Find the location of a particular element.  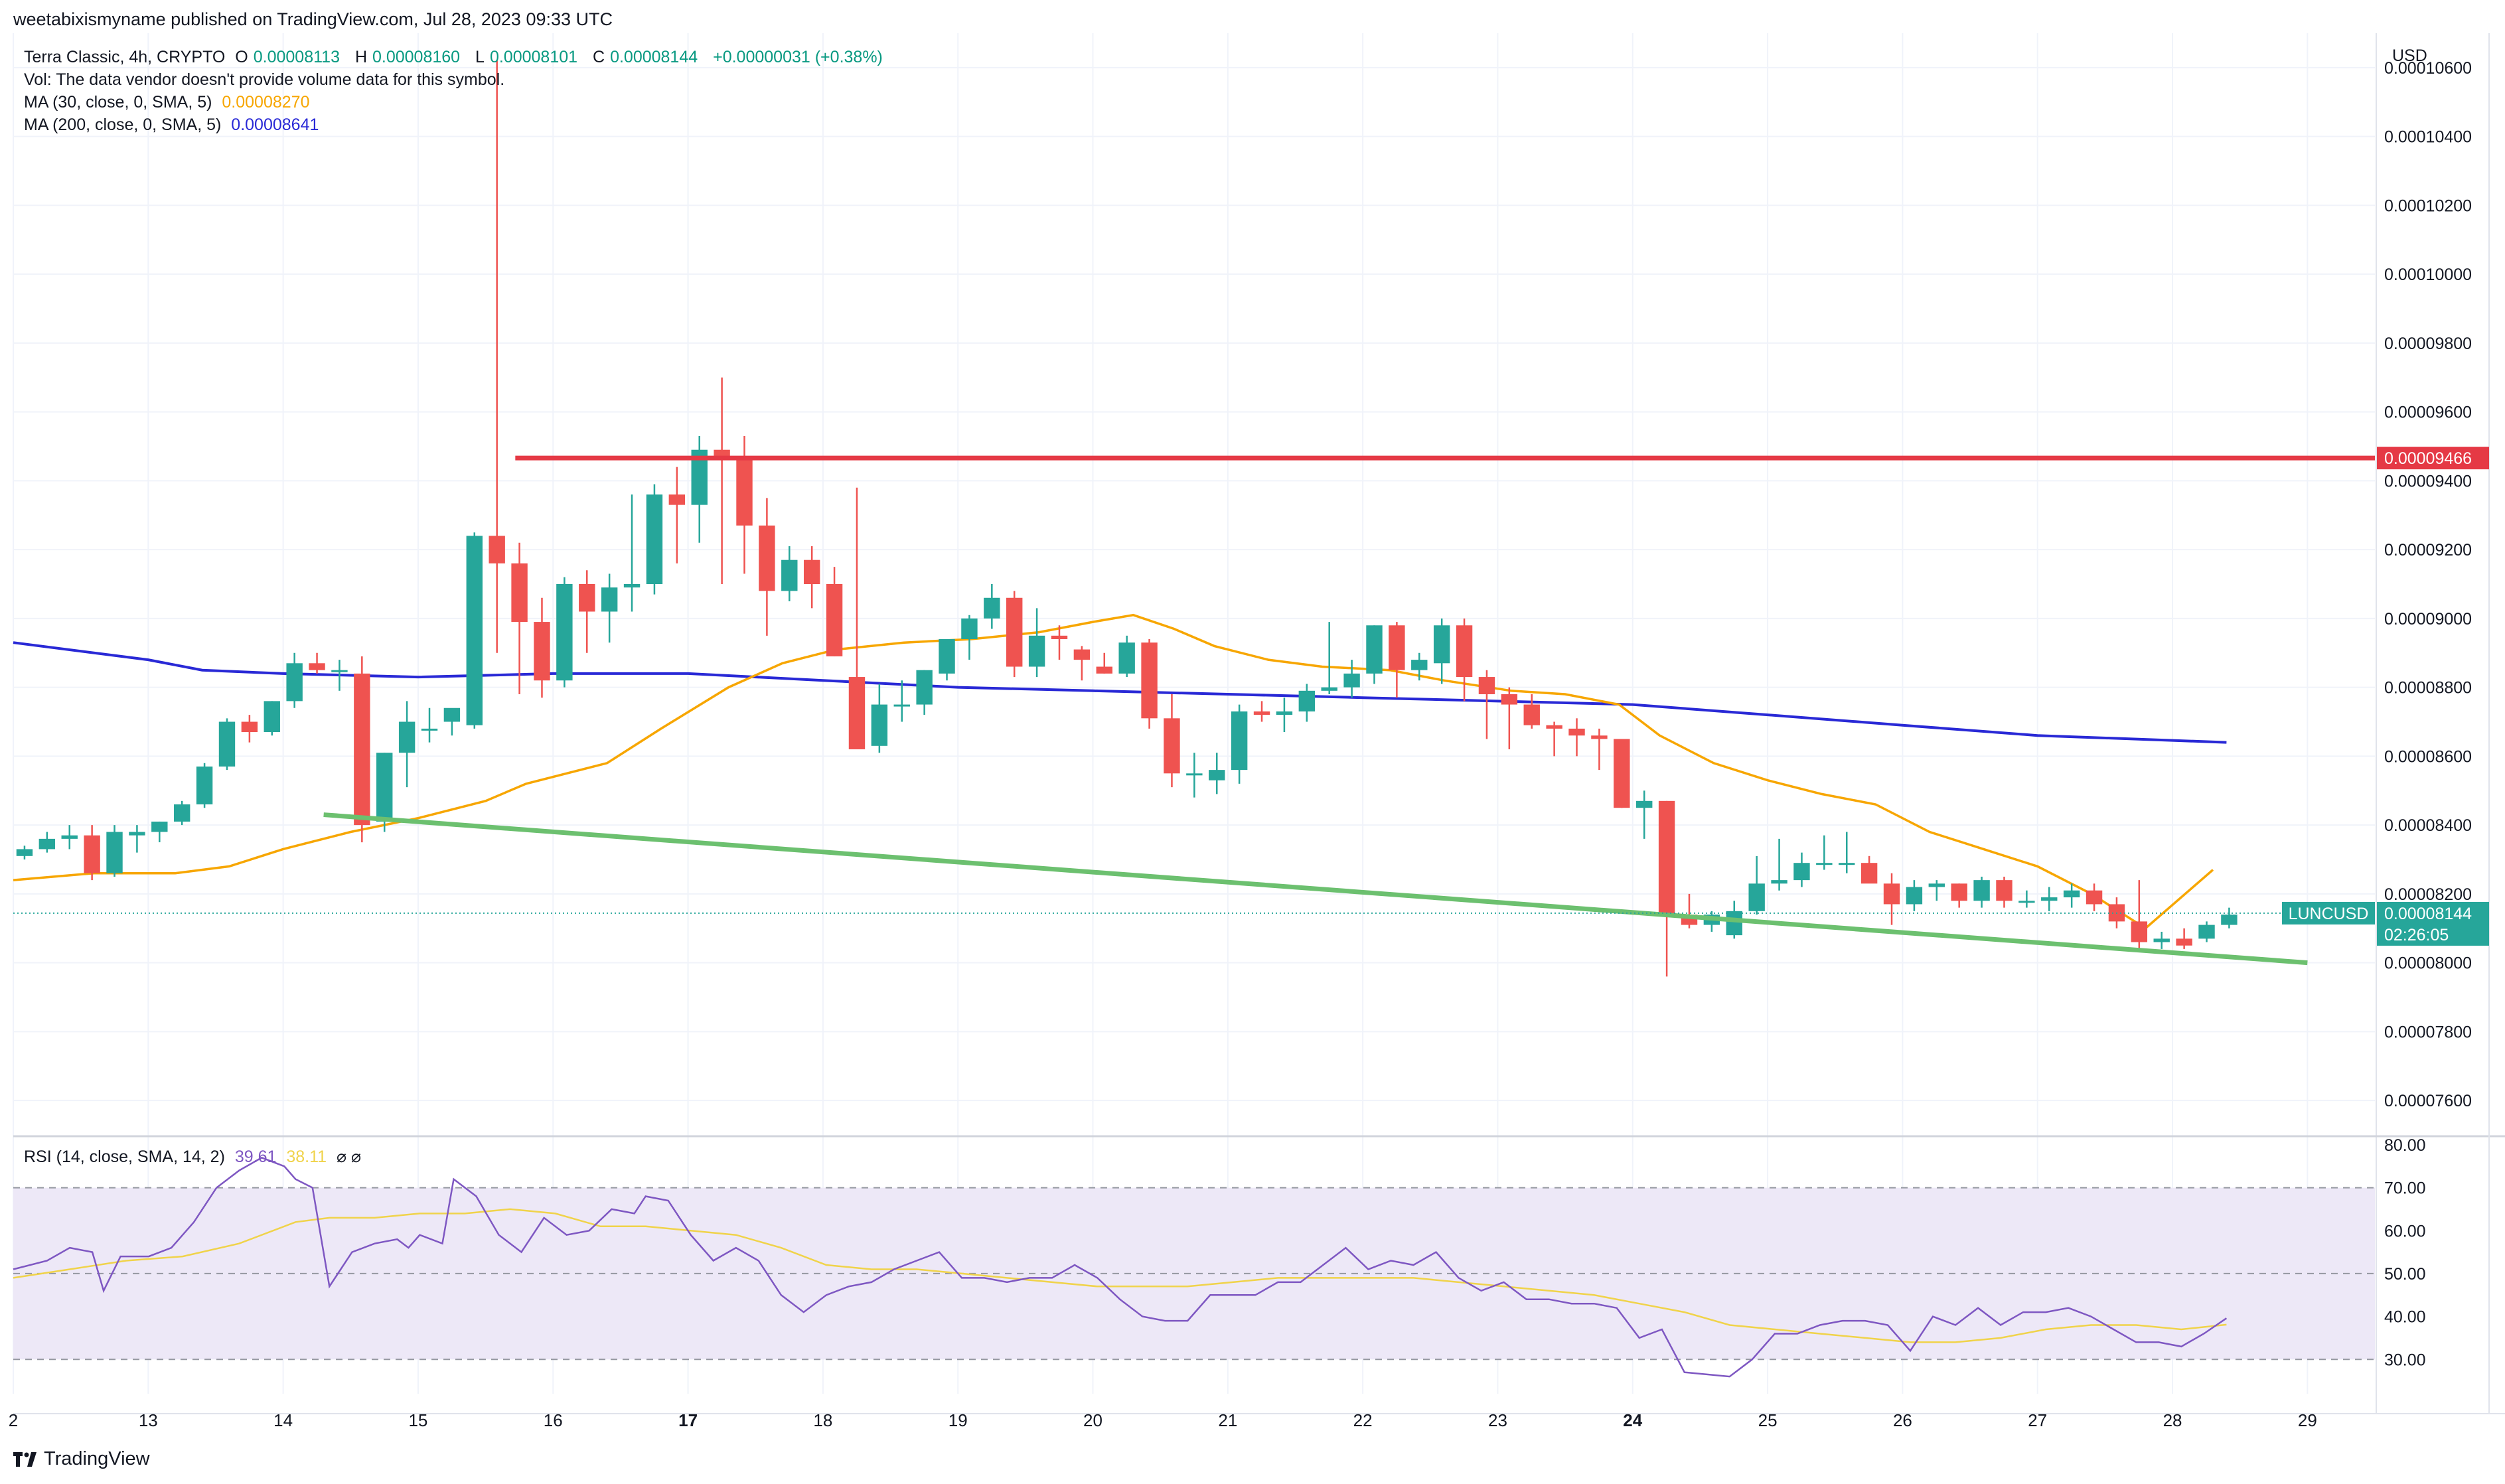

close-value: 0.00008144 is located at coordinates (654, 57).